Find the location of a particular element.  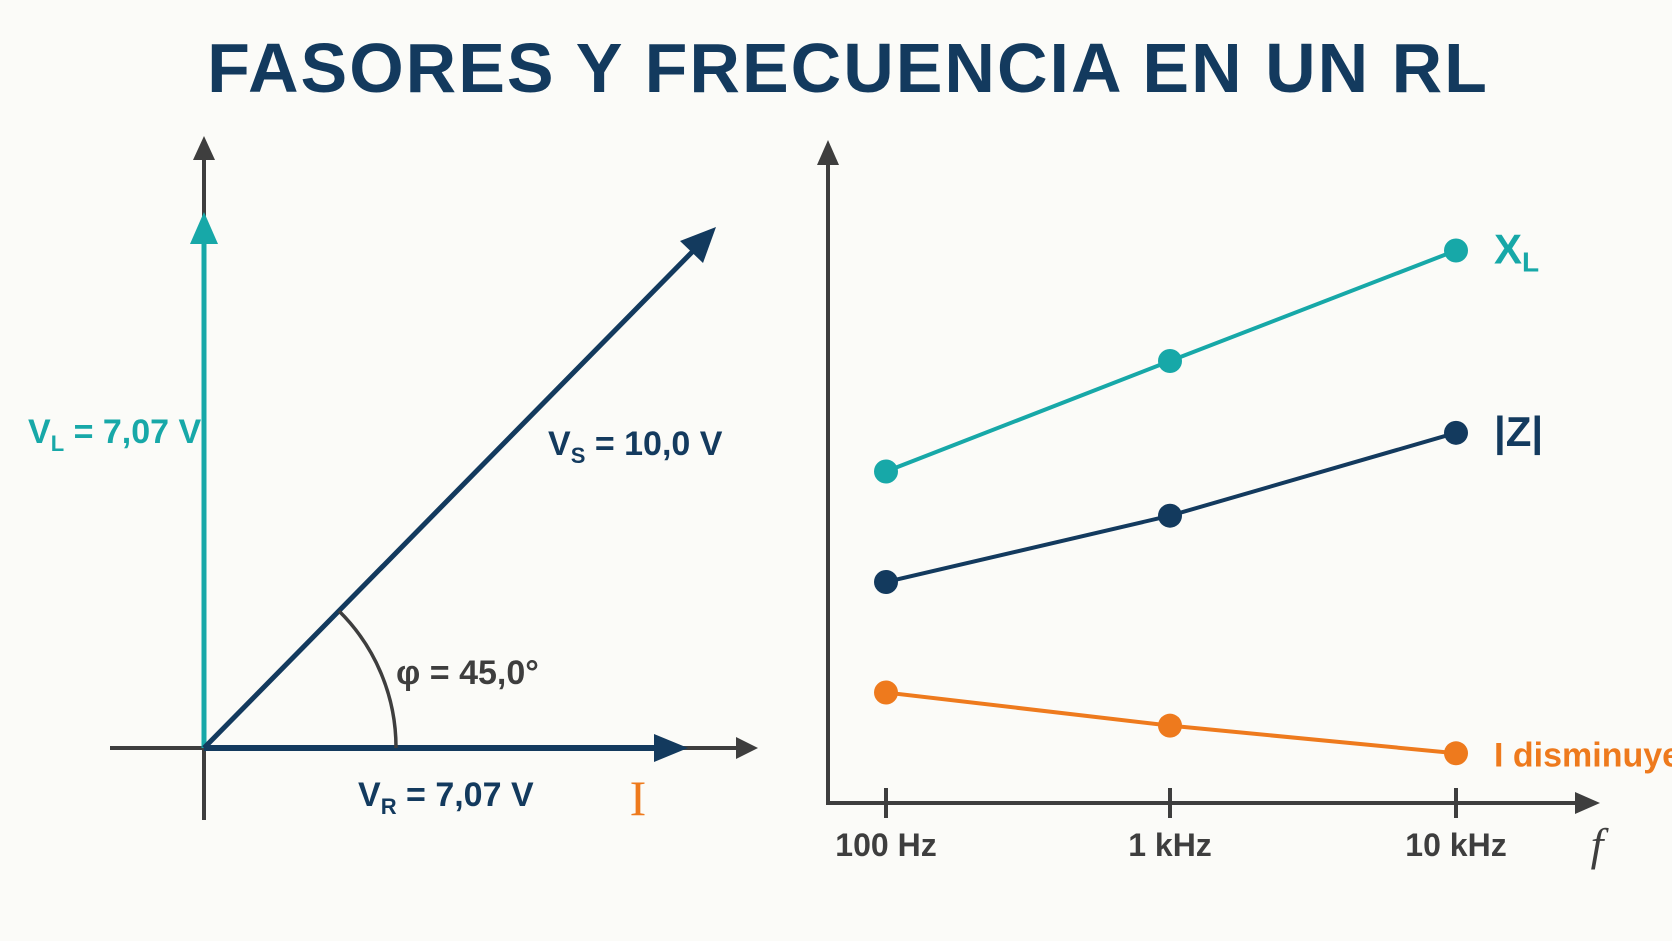

chart-x-axis-label: f is located at coordinates (1600, 844).